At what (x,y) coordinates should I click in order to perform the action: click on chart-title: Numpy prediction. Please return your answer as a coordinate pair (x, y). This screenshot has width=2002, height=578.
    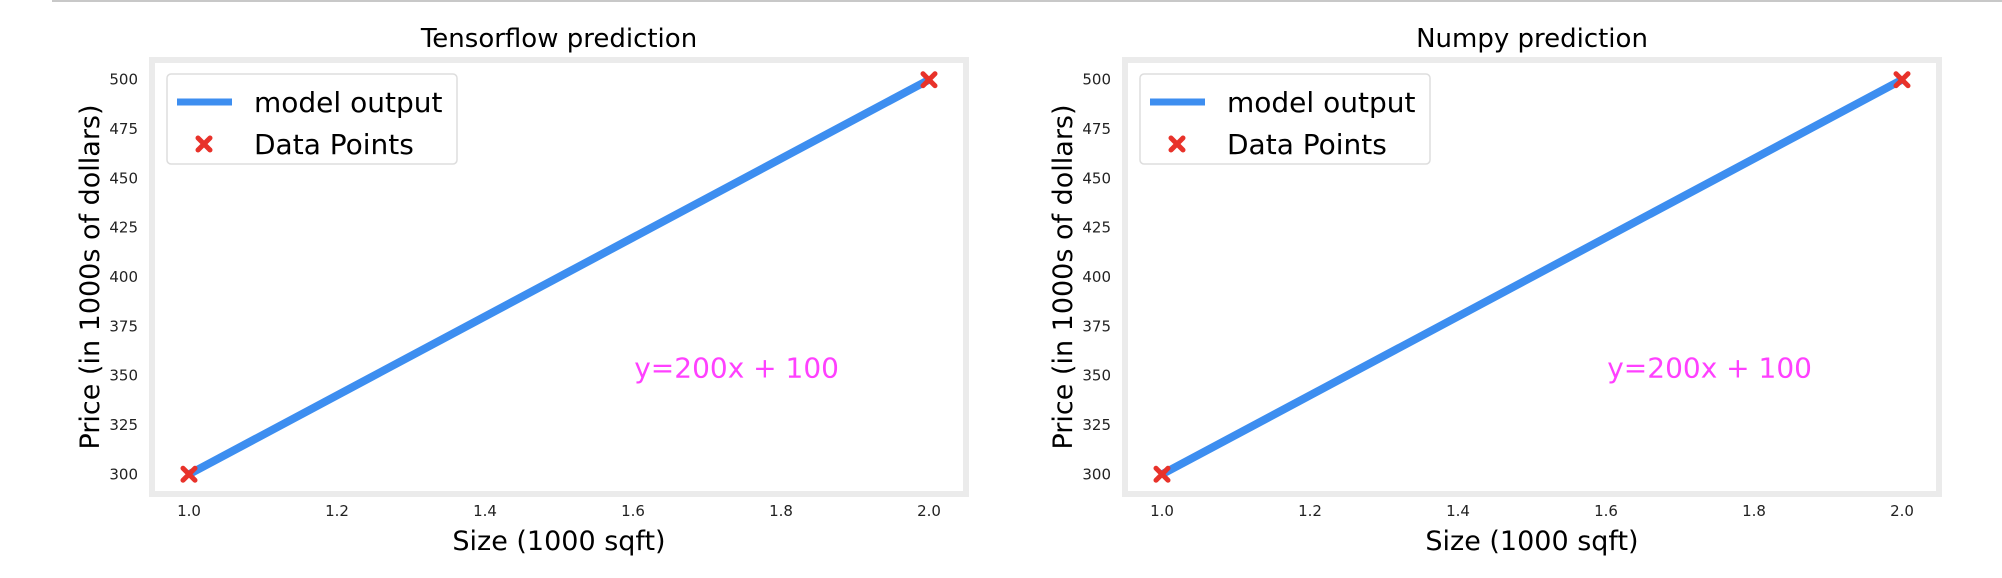
    Looking at the image, I should click on (1532, 39).